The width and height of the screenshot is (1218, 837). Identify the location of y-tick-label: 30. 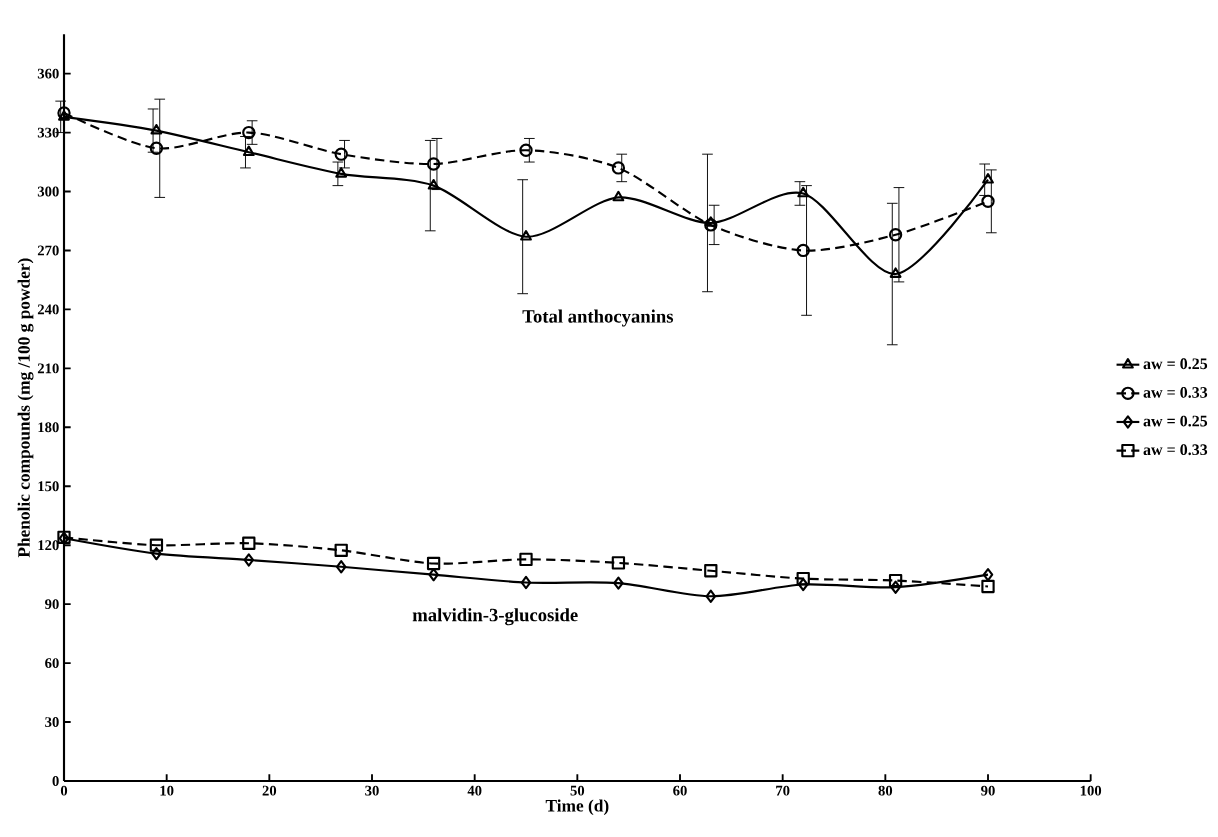
(52, 722).